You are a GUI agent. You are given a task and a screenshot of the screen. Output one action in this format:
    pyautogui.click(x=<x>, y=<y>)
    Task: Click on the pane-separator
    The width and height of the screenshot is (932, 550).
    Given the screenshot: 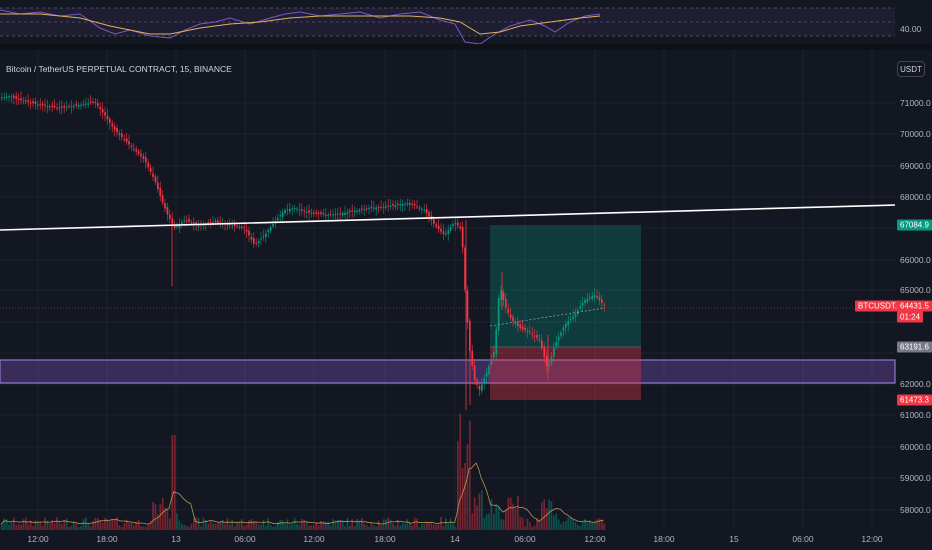 What is the action you would take?
    pyautogui.click(x=466, y=47)
    